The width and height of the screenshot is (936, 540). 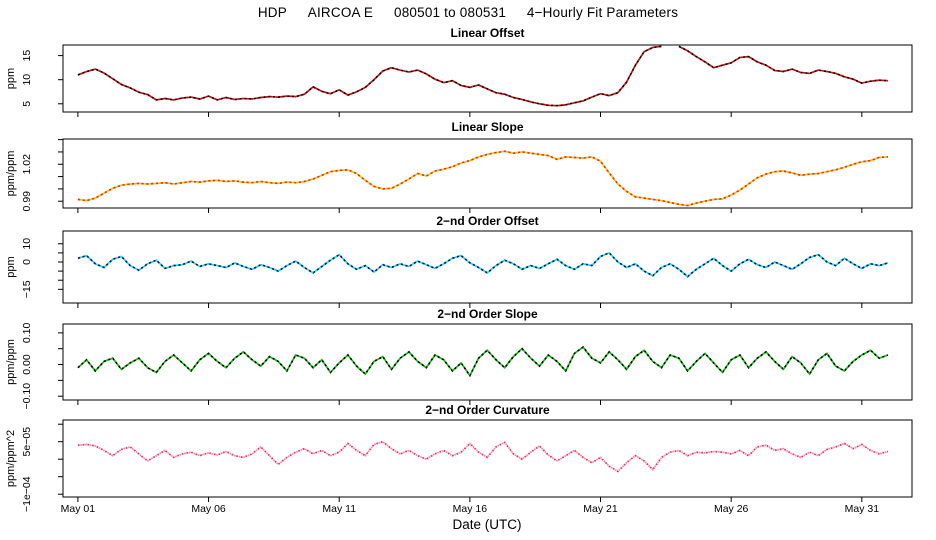 What do you see at coordinates (487, 127) in the screenshot?
I see `panel-title: Linear Slope` at bounding box center [487, 127].